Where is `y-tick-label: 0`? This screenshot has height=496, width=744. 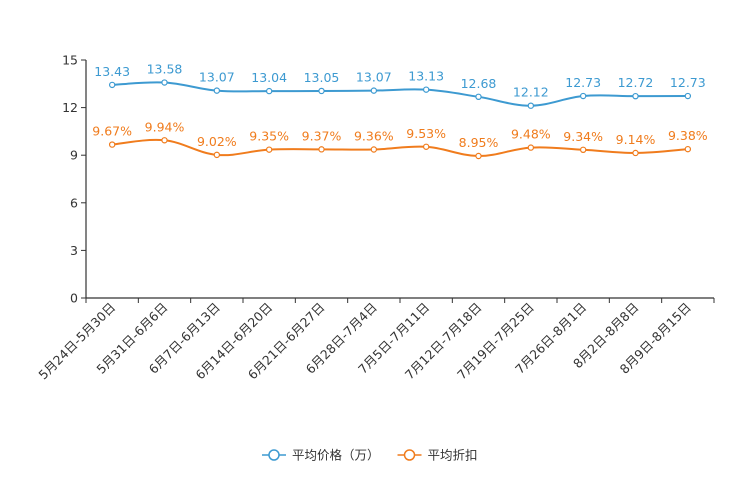 y-tick-label: 0 is located at coordinates (74, 298).